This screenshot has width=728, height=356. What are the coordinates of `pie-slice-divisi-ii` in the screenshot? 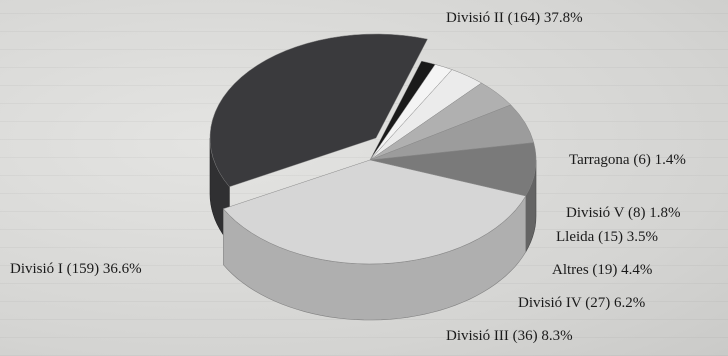 It's located at (318, 110).